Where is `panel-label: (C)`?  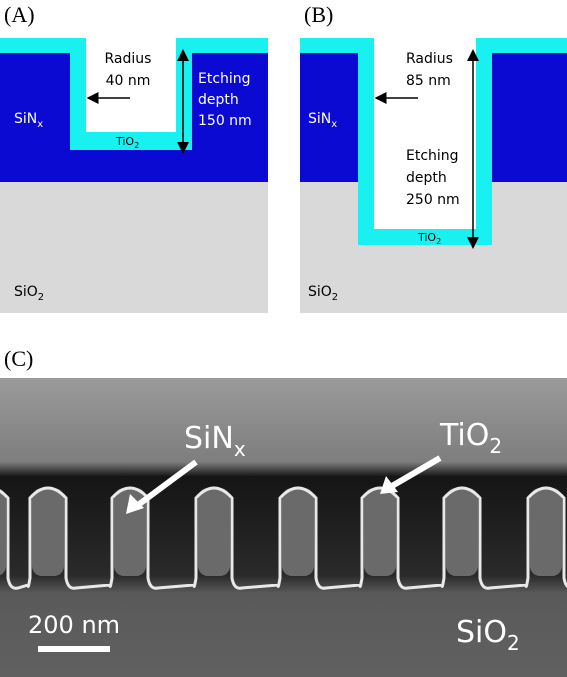 panel-label: (C) is located at coordinates (18, 358).